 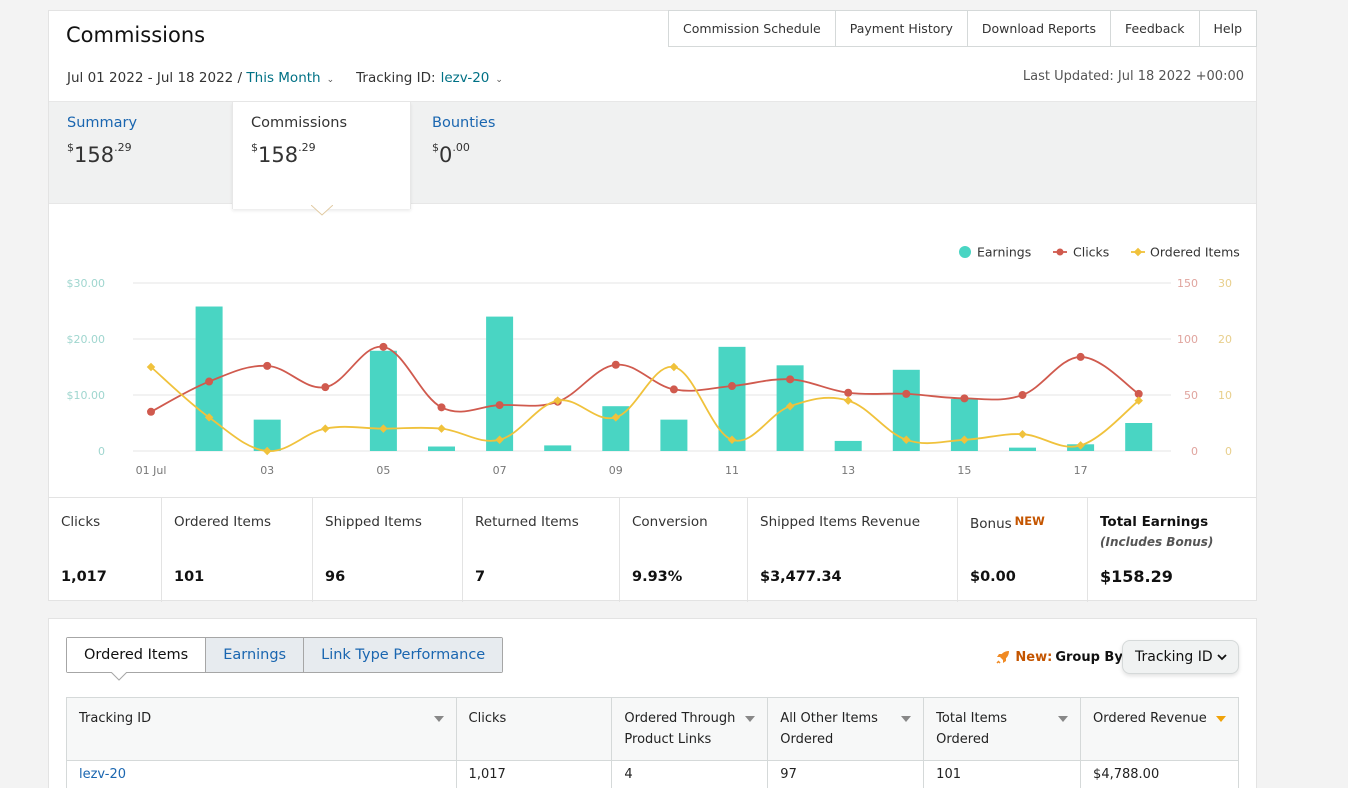 I want to click on cell-tracking-id: lezv-20, so click(x=261, y=774).